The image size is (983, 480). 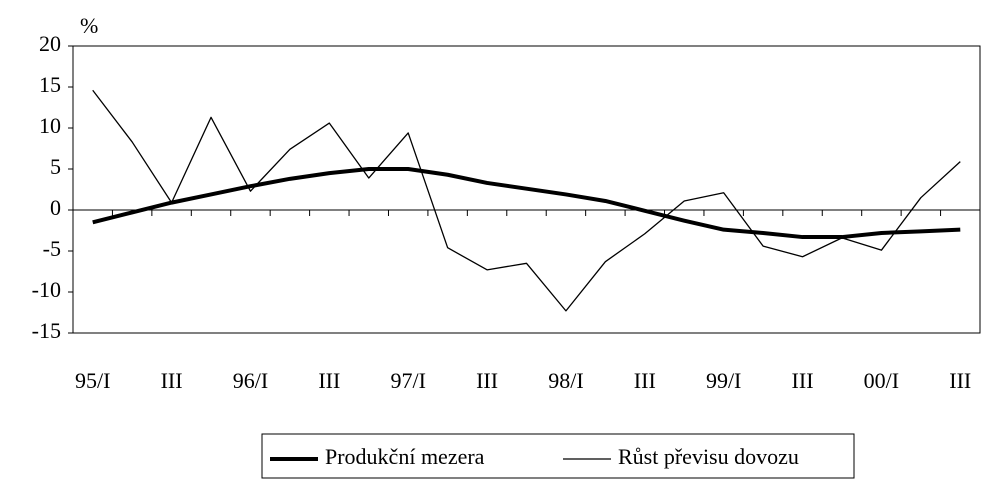 I want to click on x-tick-label: 99/I, so click(x=723, y=380).